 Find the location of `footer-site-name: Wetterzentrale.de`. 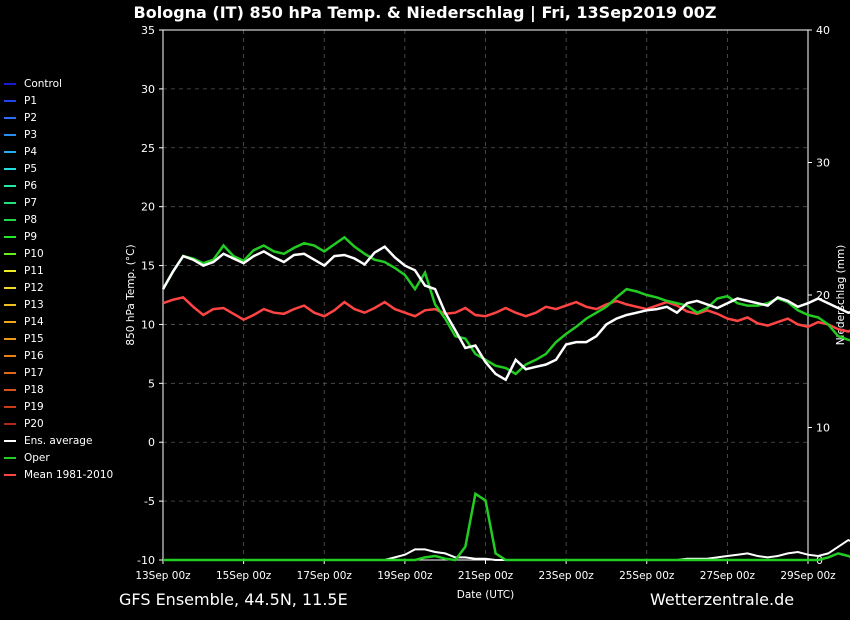

footer-site-name: Wetterzentrale.de is located at coordinates (722, 599).